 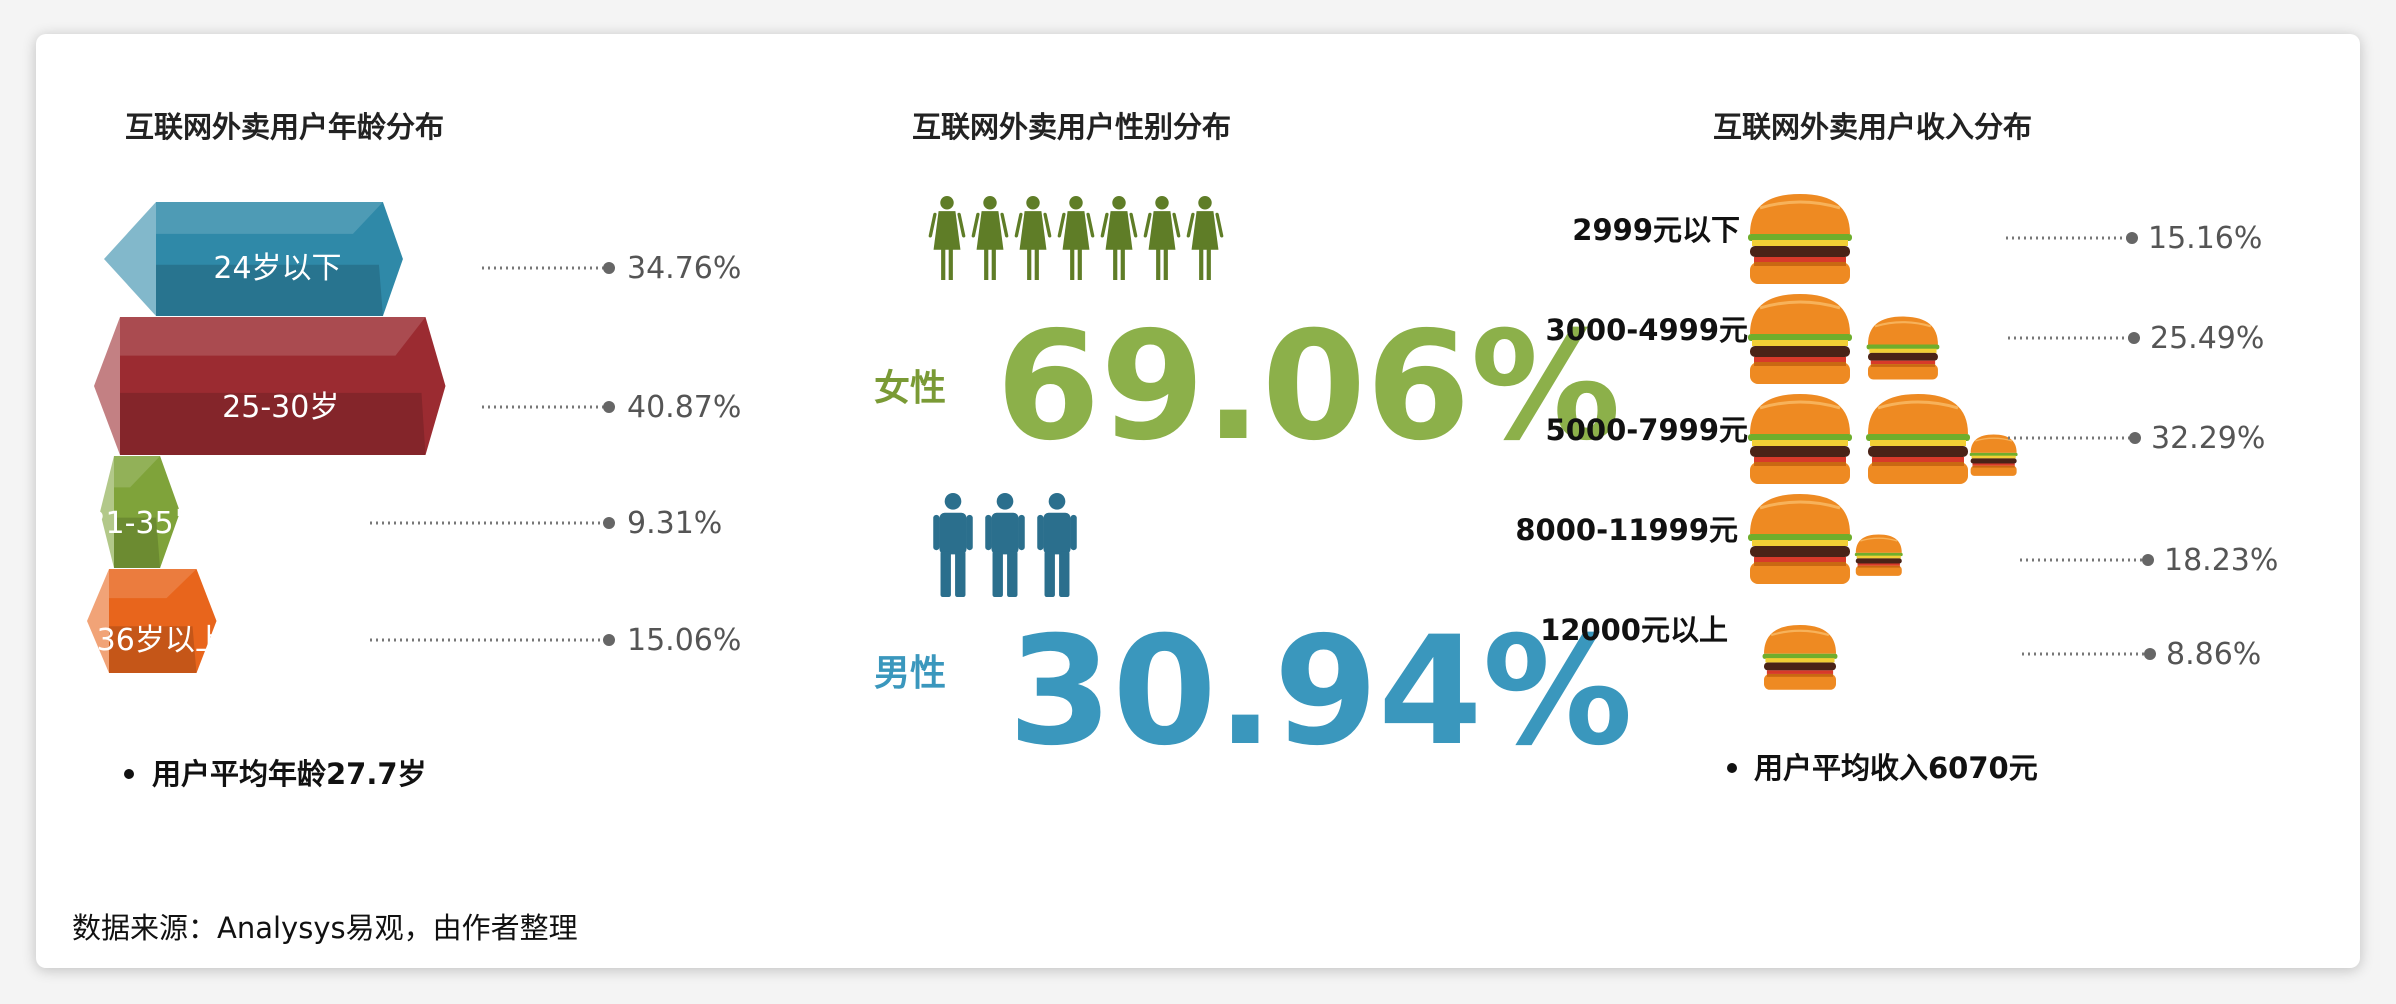 I want to click on income-burger-1-1-bun-top, so click(x=1903, y=330).